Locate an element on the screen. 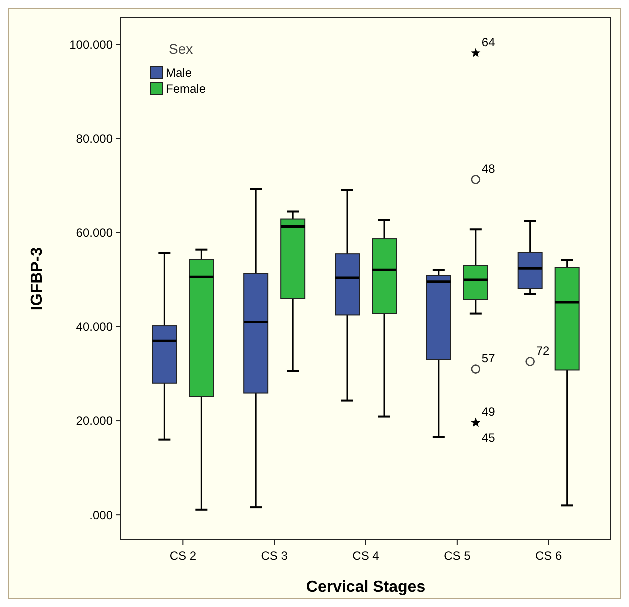  legend-label: Female is located at coordinates (186, 89).